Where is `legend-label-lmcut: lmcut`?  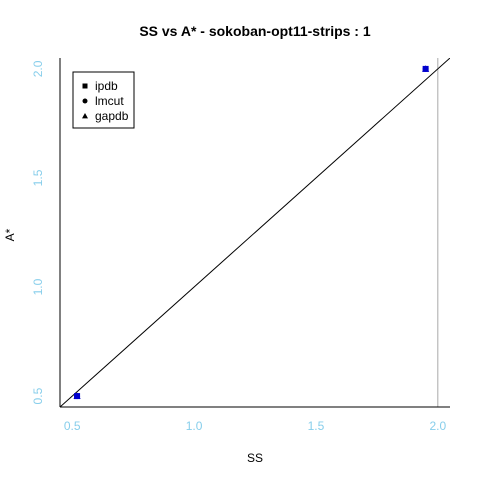
legend-label-lmcut: lmcut is located at coordinates (109, 101).